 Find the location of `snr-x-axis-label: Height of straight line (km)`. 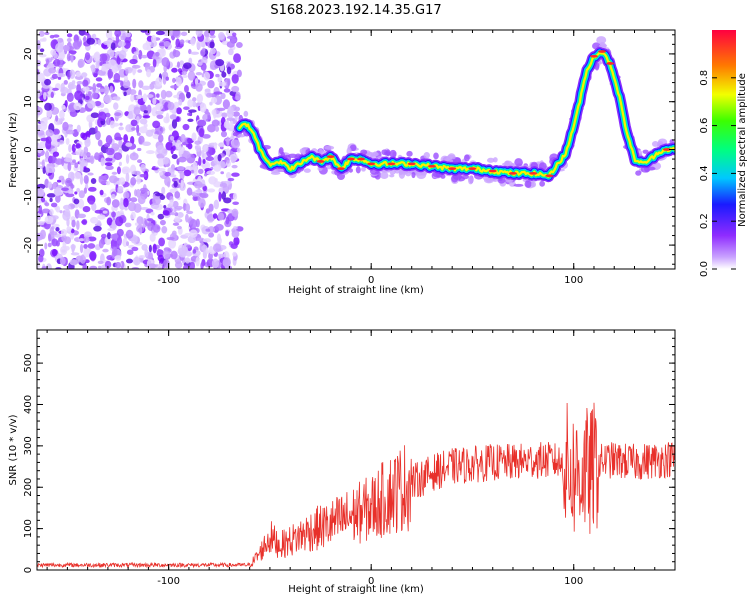

snr-x-axis-label: Height of straight line (km) is located at coordinates (356, 589).